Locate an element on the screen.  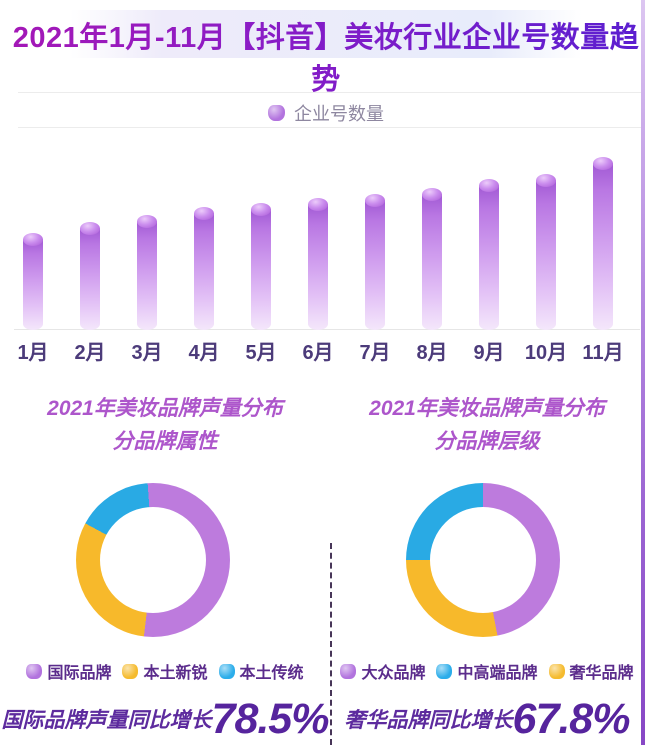
x-axis-label-8月: 8月 is located at coordinates (432, 353).